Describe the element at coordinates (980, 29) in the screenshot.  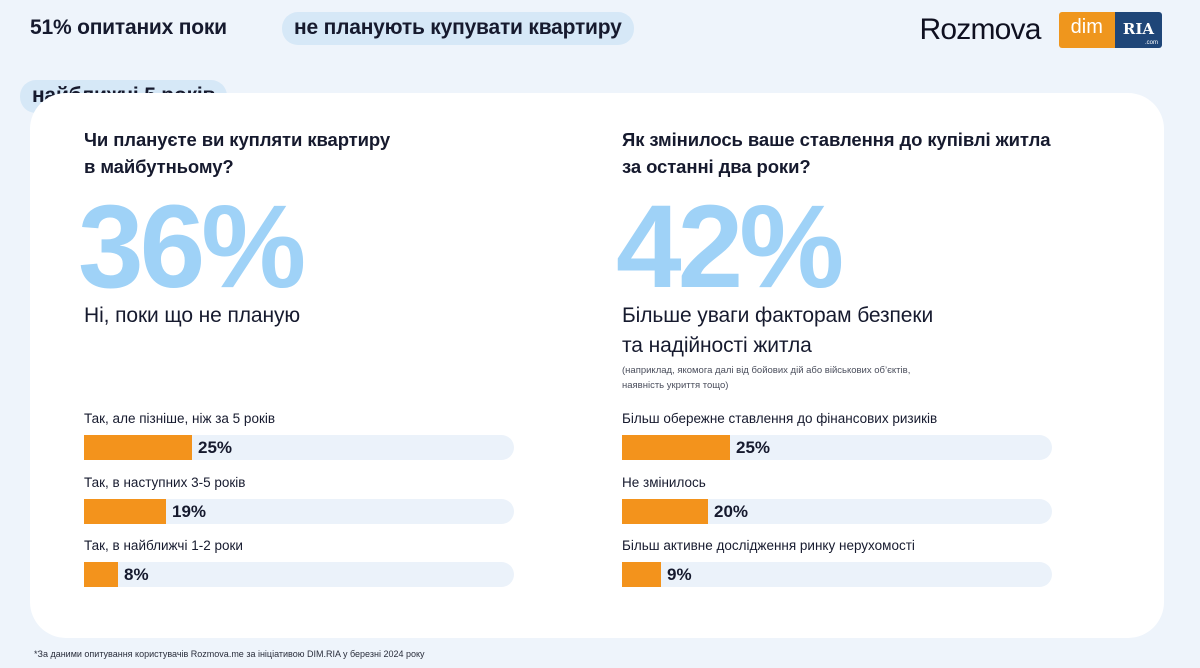
I see `rozmova-logo: Rozmova` at that location.